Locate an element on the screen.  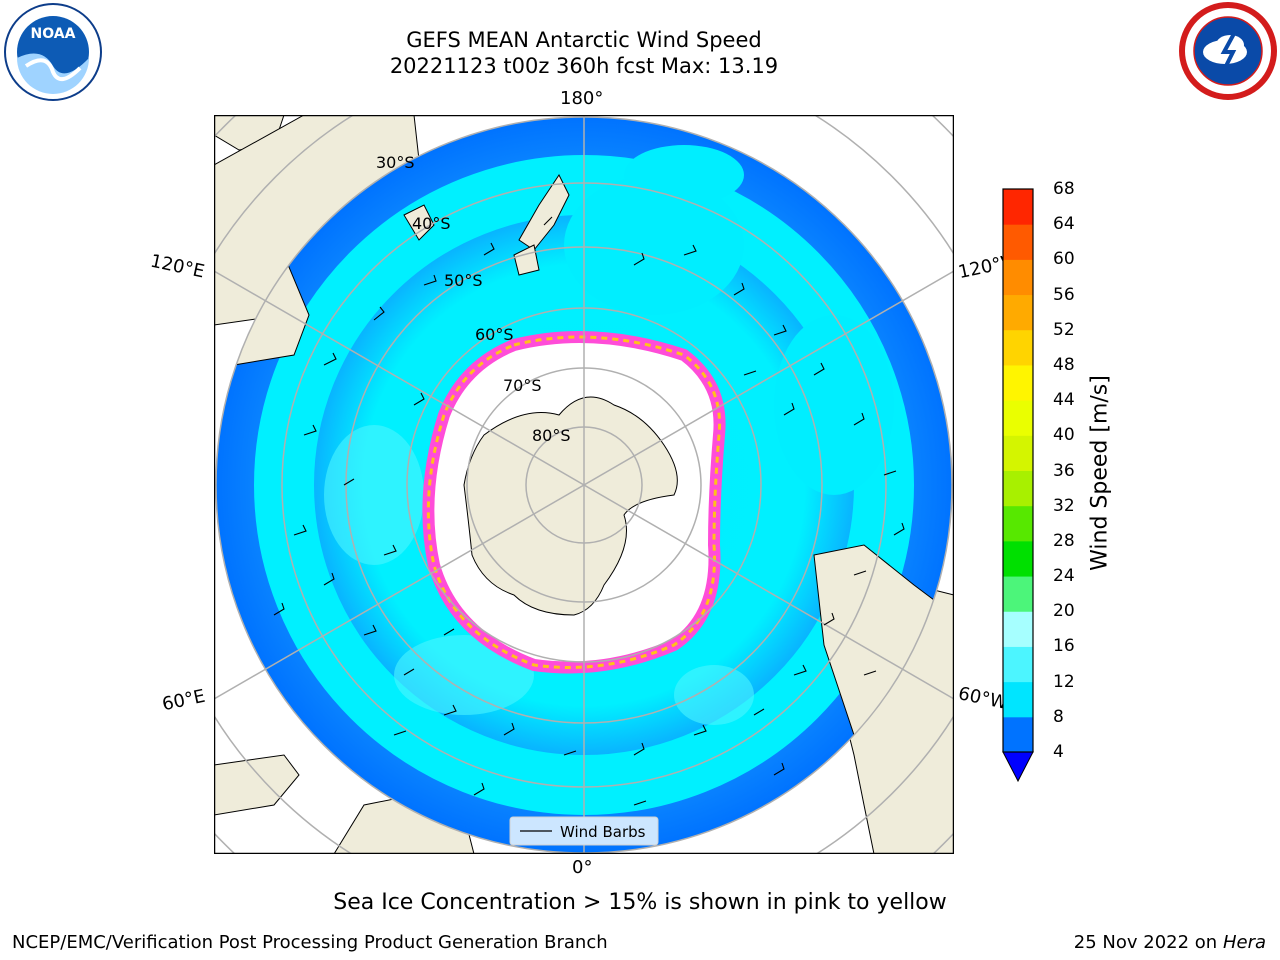
colorbar is located at coordinates (1018, 485).